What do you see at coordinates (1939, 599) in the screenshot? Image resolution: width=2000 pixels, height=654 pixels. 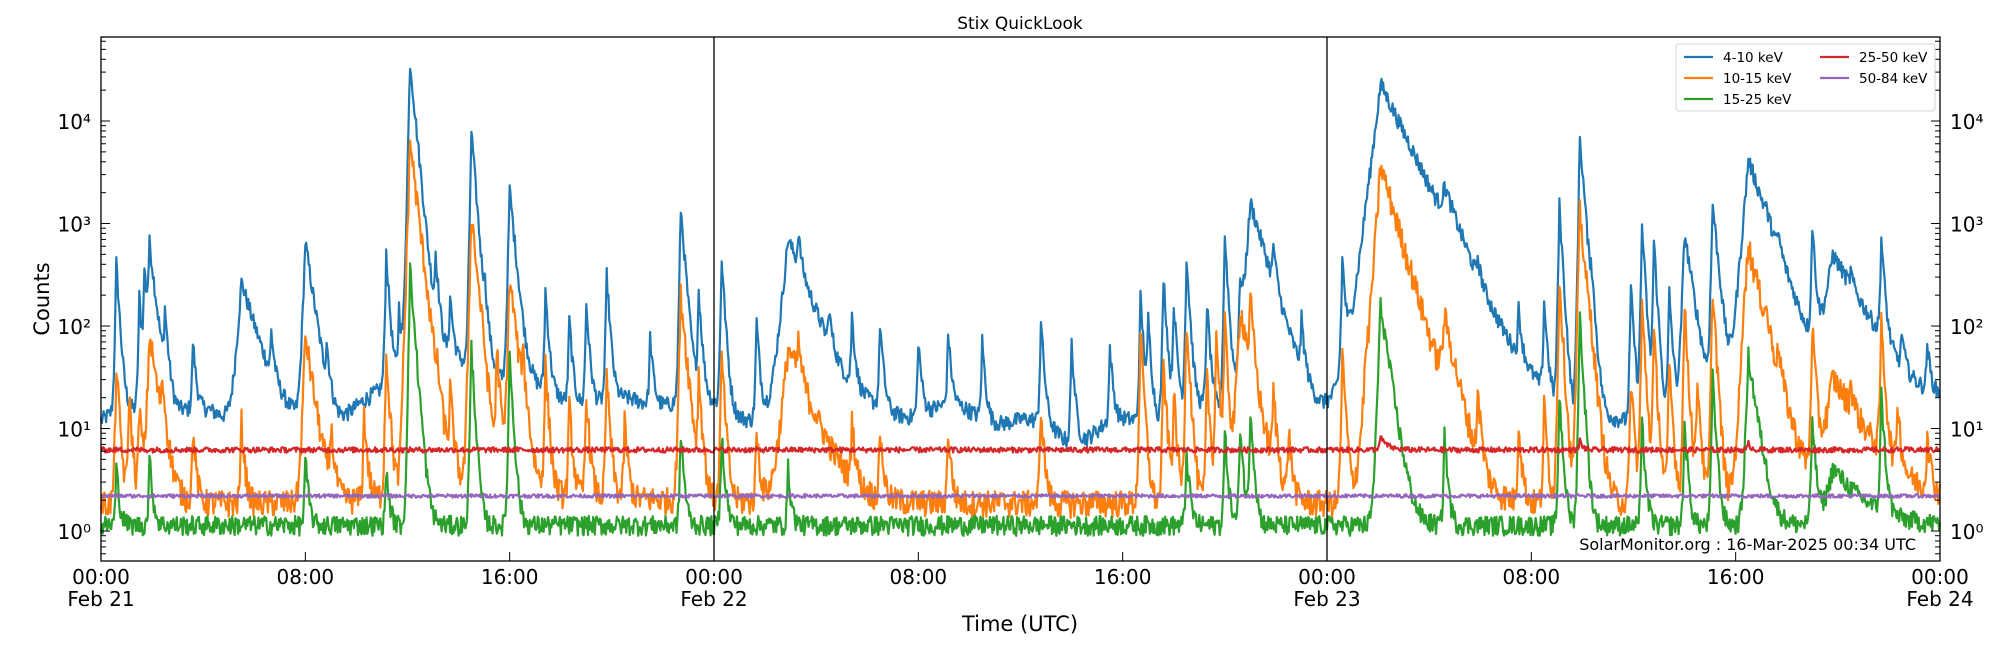 I see `x-tick-sublabel: Feb 24` at bounding box center [1939, 599].